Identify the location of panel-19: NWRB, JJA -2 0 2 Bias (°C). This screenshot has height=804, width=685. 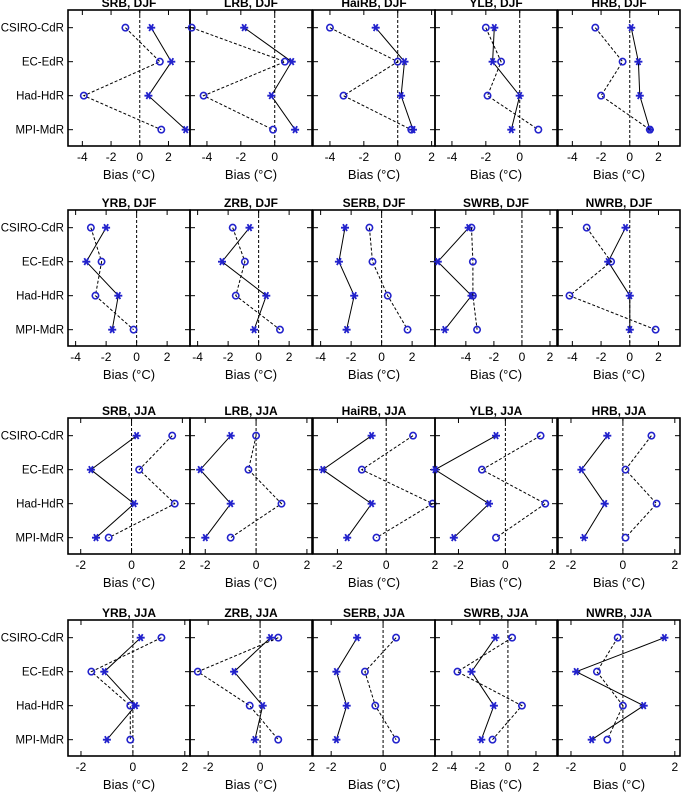
(619, 699).